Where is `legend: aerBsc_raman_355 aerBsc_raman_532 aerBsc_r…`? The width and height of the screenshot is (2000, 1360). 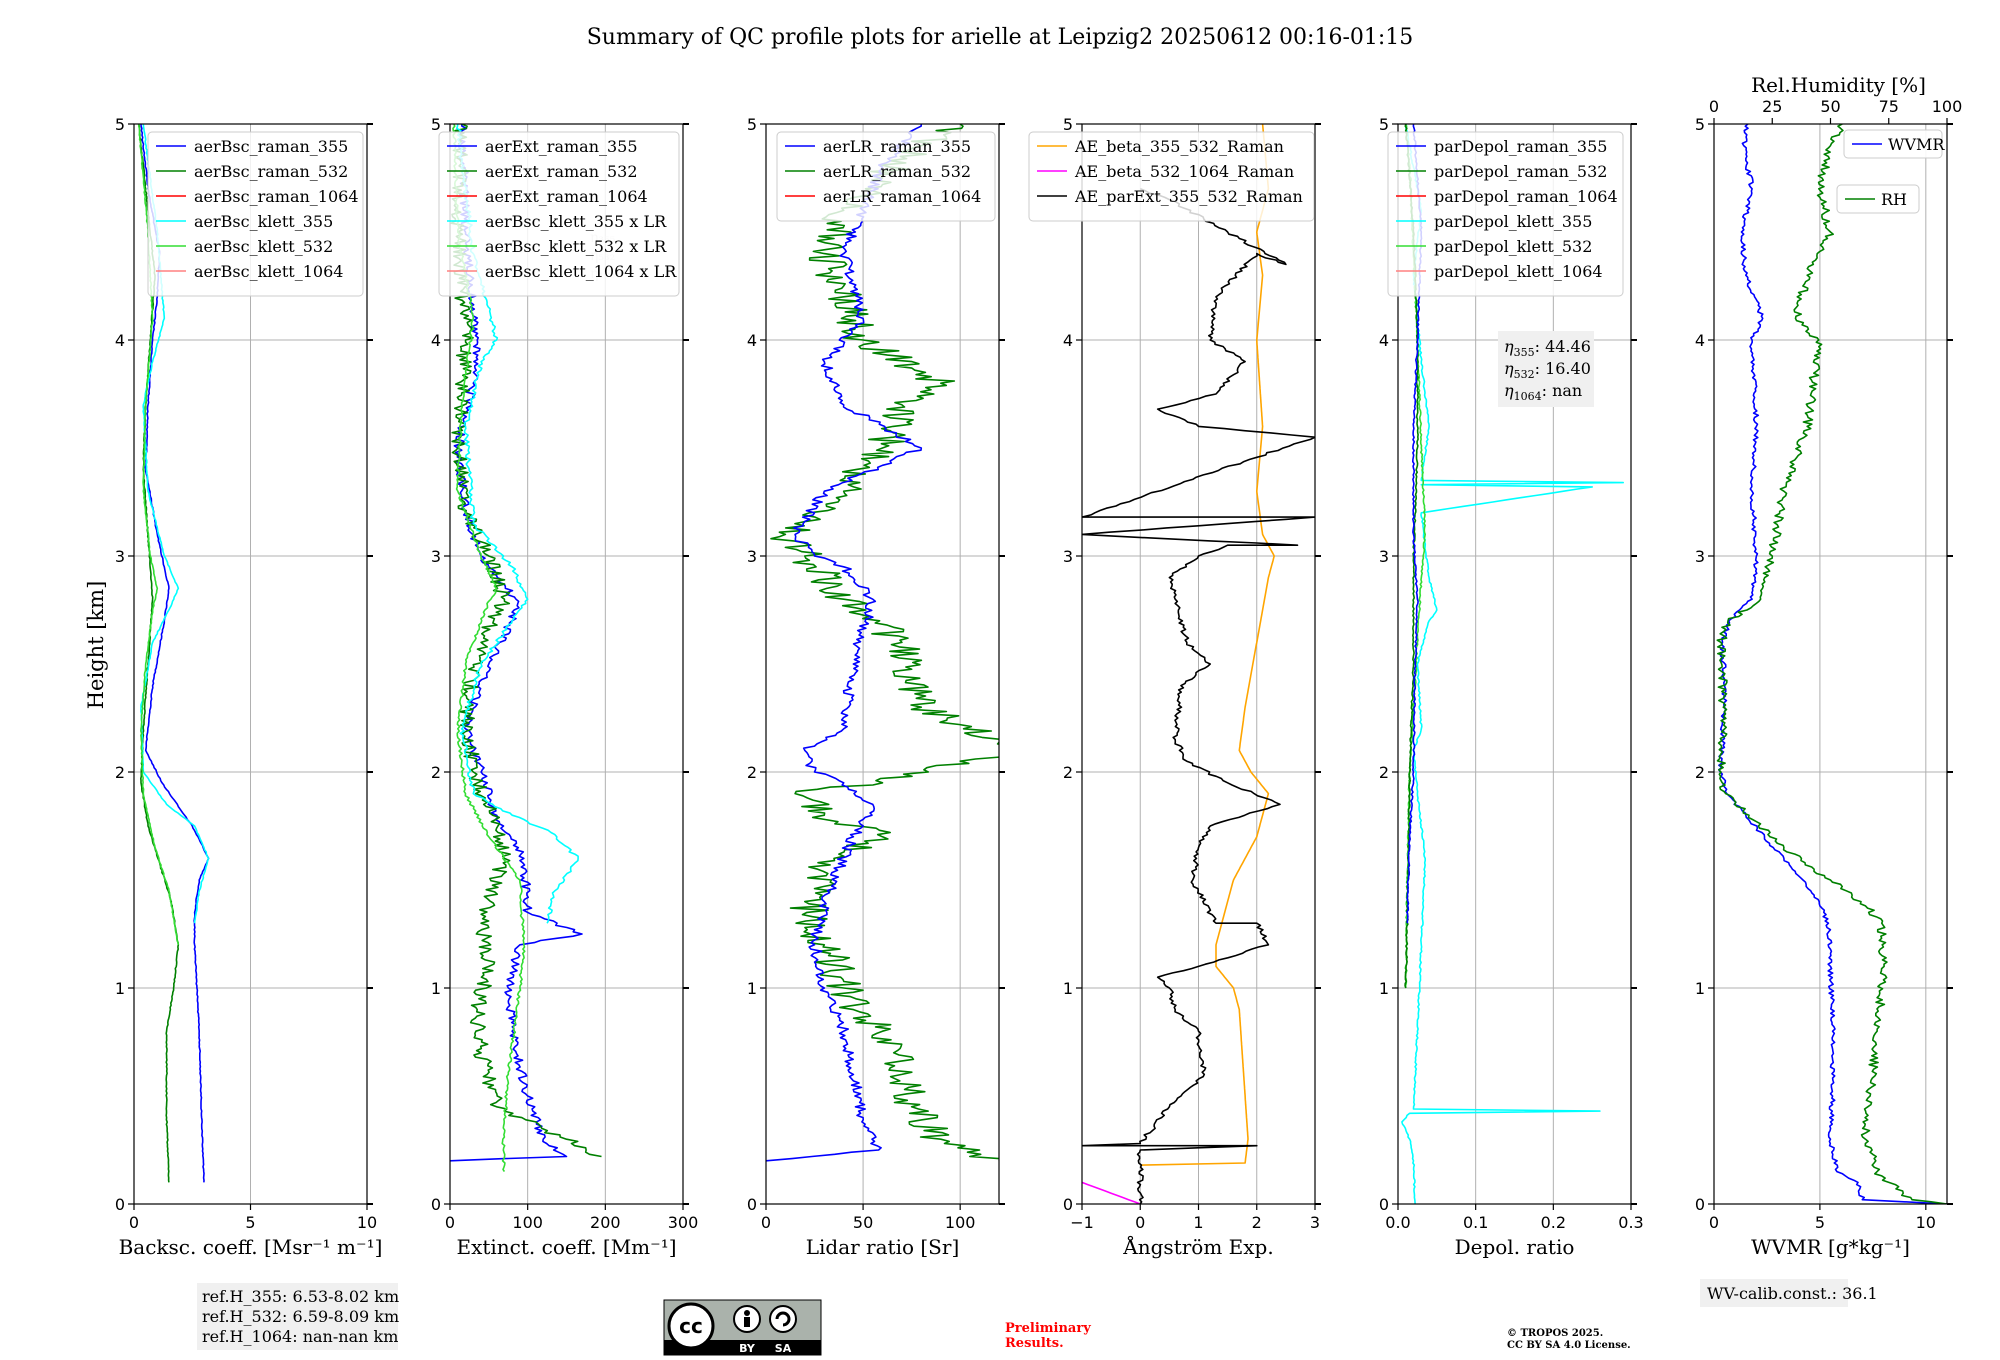 legend: aerBsc_raman_355 aerBsc_raman_532 aerBsc_r… is located at coordinates (255, 214).